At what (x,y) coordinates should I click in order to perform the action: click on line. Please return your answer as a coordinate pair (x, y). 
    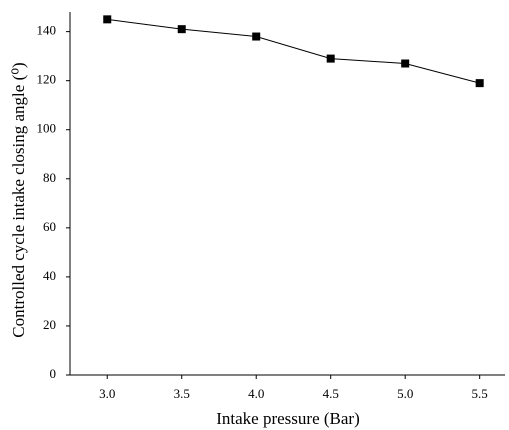
    Looking at the image, I should click on (293, 51).